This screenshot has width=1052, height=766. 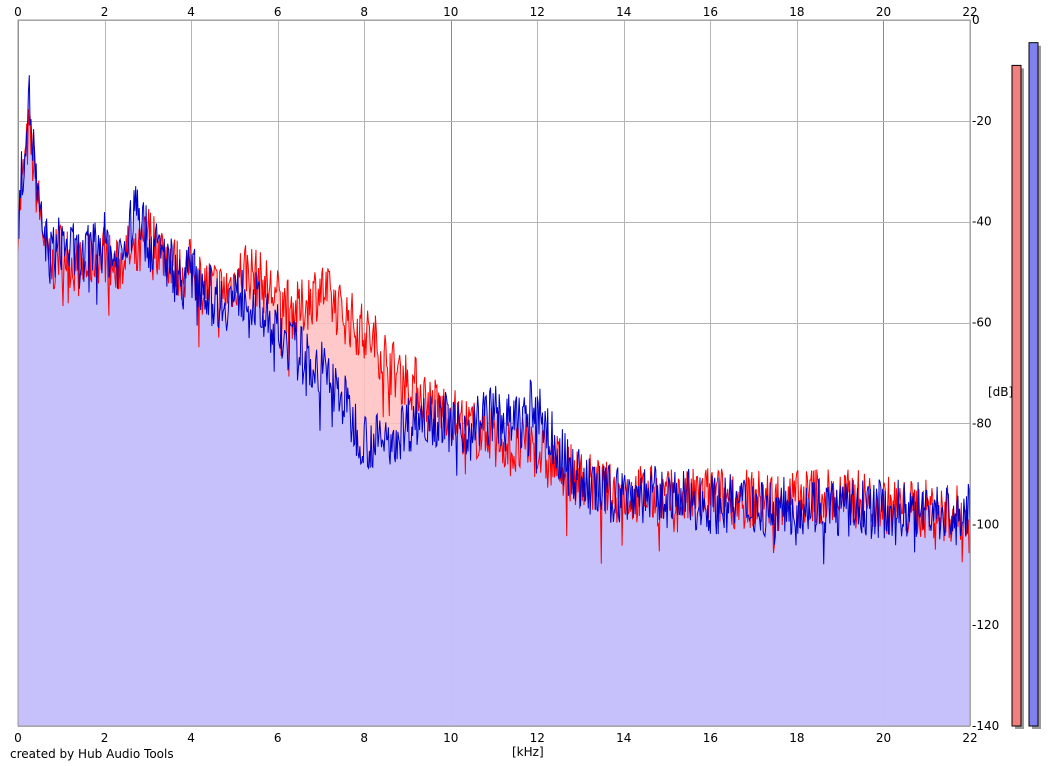 I want to click on y-tick-label: -100, so click(x=985, y=524).